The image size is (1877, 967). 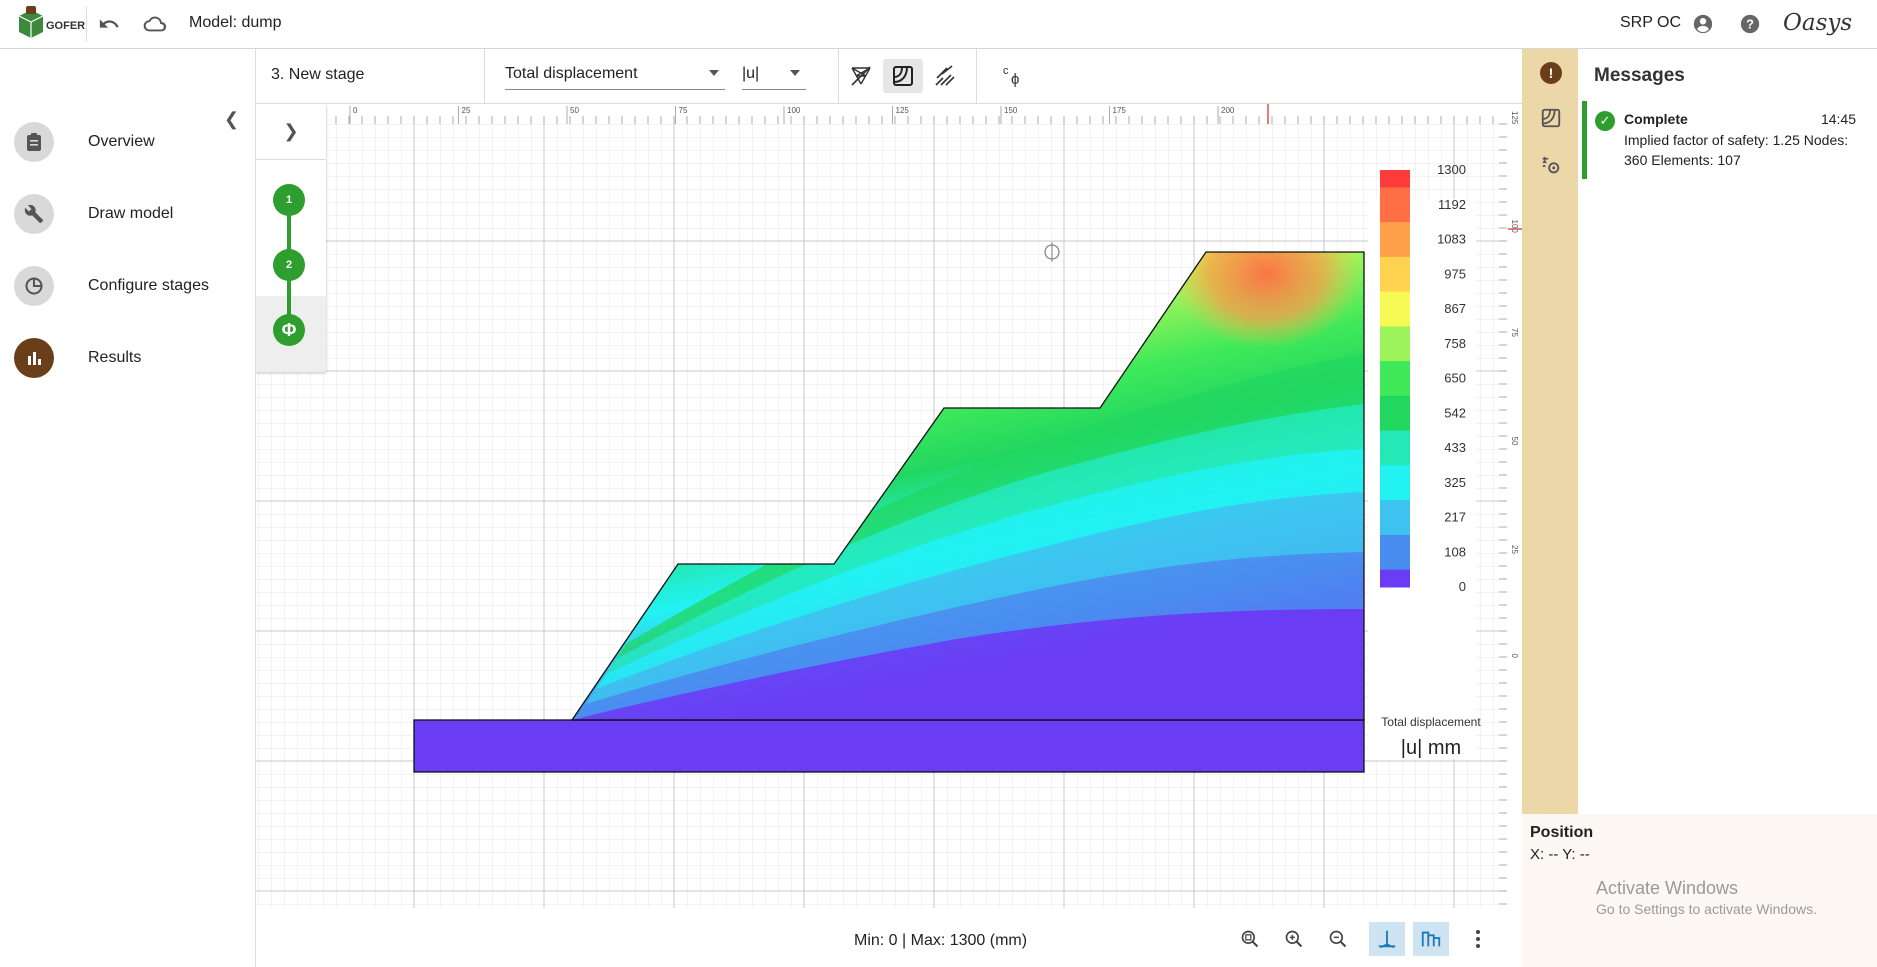 What do you see at coordinates (1667, 888) in the screenshot?
I see `watermark-title: Activate Windows` at bounding box center [1667, 888].